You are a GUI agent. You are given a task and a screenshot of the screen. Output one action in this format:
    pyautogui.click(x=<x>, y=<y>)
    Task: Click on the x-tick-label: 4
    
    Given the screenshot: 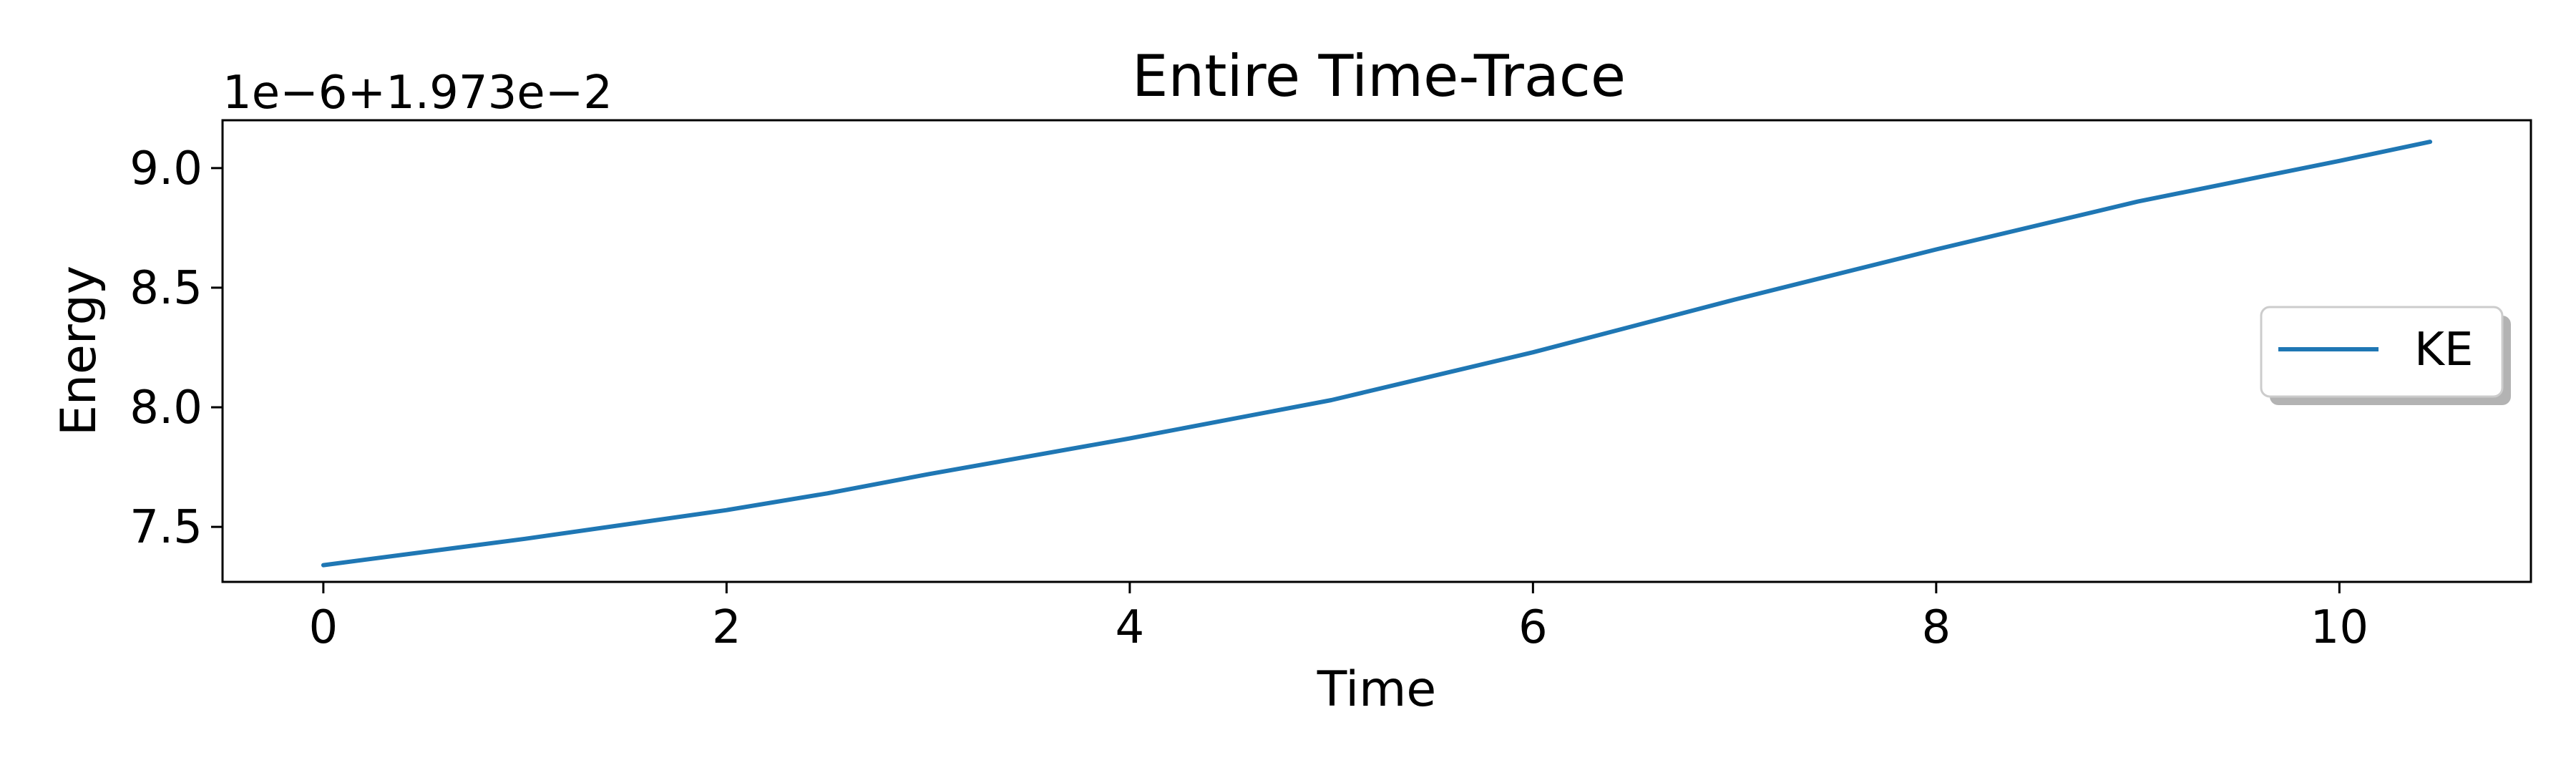 What is the action you would take?
    pyautogui.click(x=1130, y=627)
    